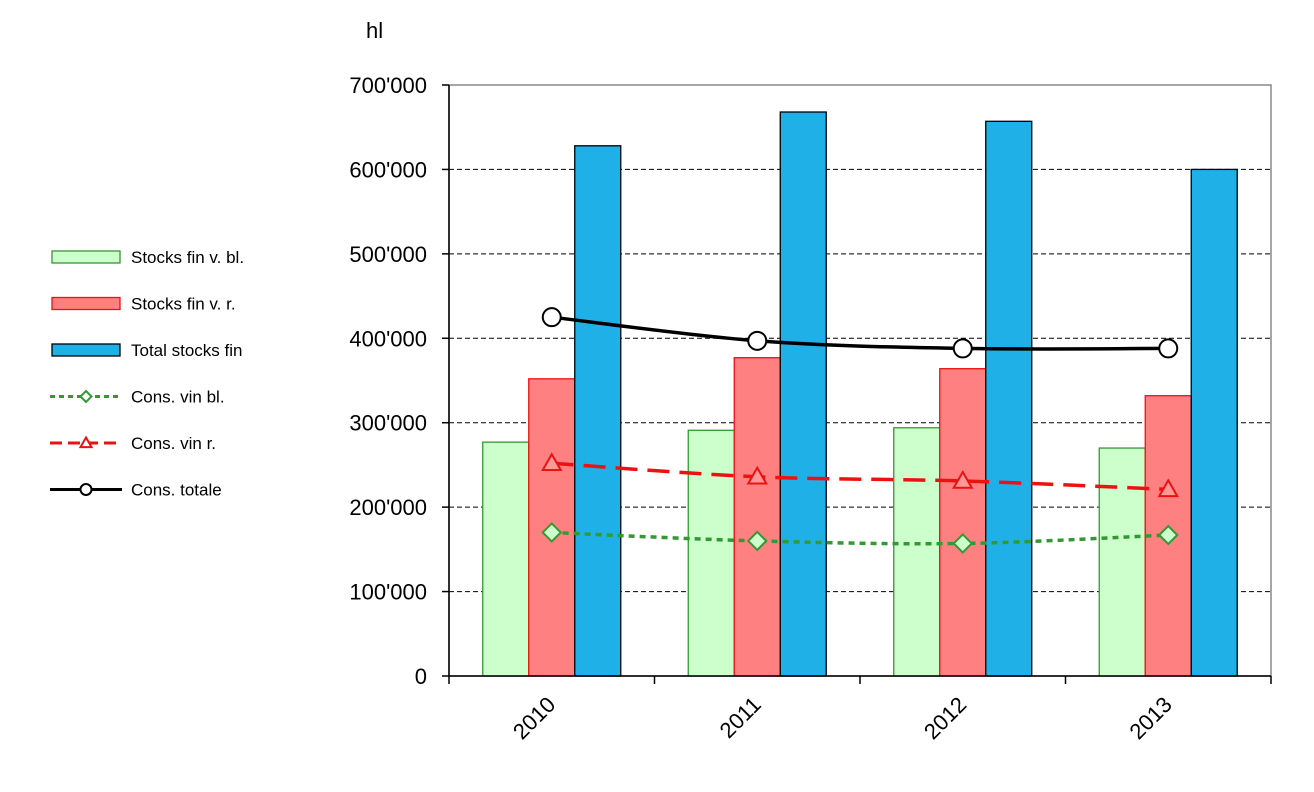 The height and width of the screenshot is (792, 1314). Describe the element at coordinates (421, 676) in the screenshot. I see `y-tick-label: 0` at that location.